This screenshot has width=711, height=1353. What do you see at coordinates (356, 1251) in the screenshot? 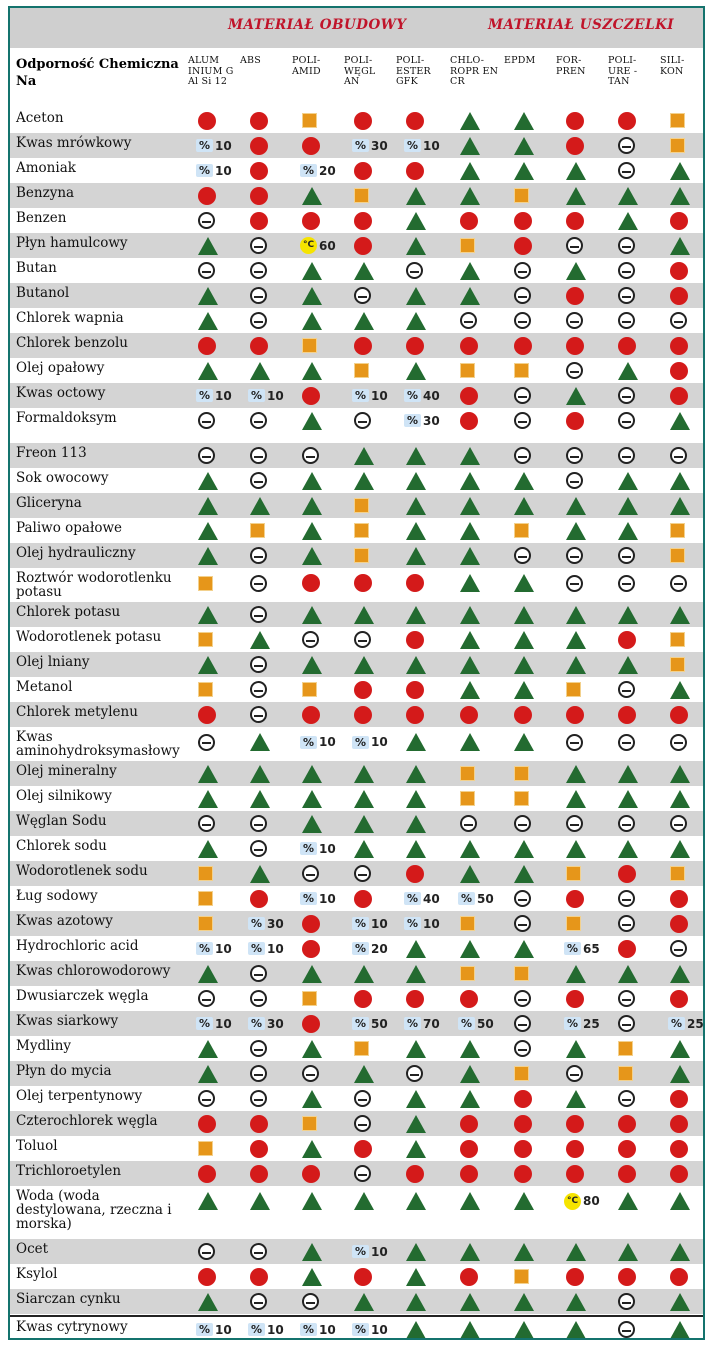
I see `table-row: Ocet % 10` at bounding box center [356, 1251].